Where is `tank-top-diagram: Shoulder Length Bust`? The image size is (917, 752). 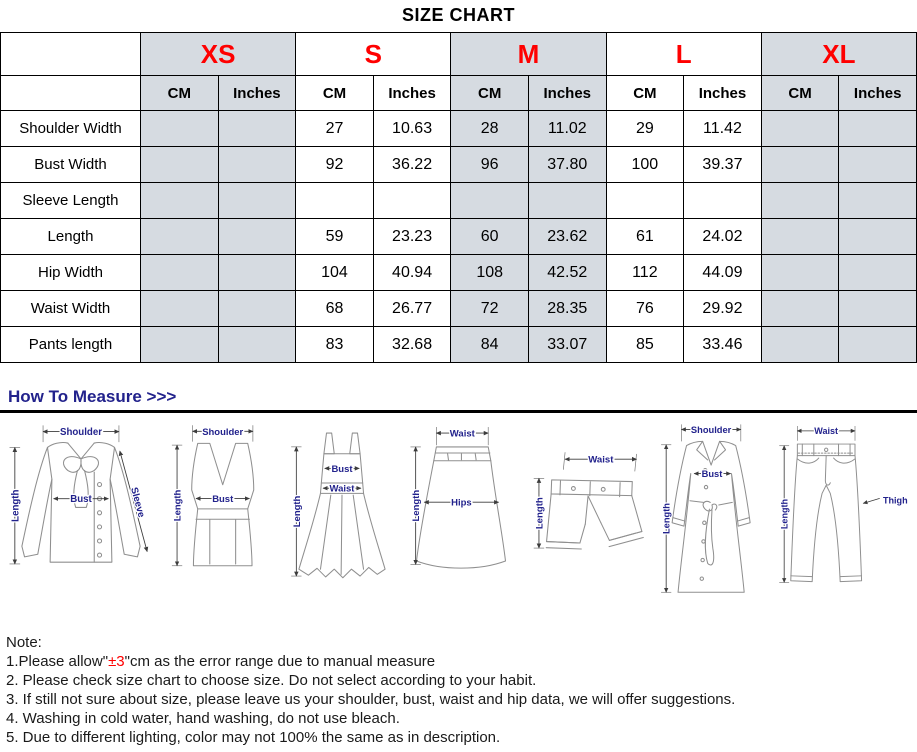
tank-top-diagram: Shoulder Length Bust is located at coordinates (213, 496).